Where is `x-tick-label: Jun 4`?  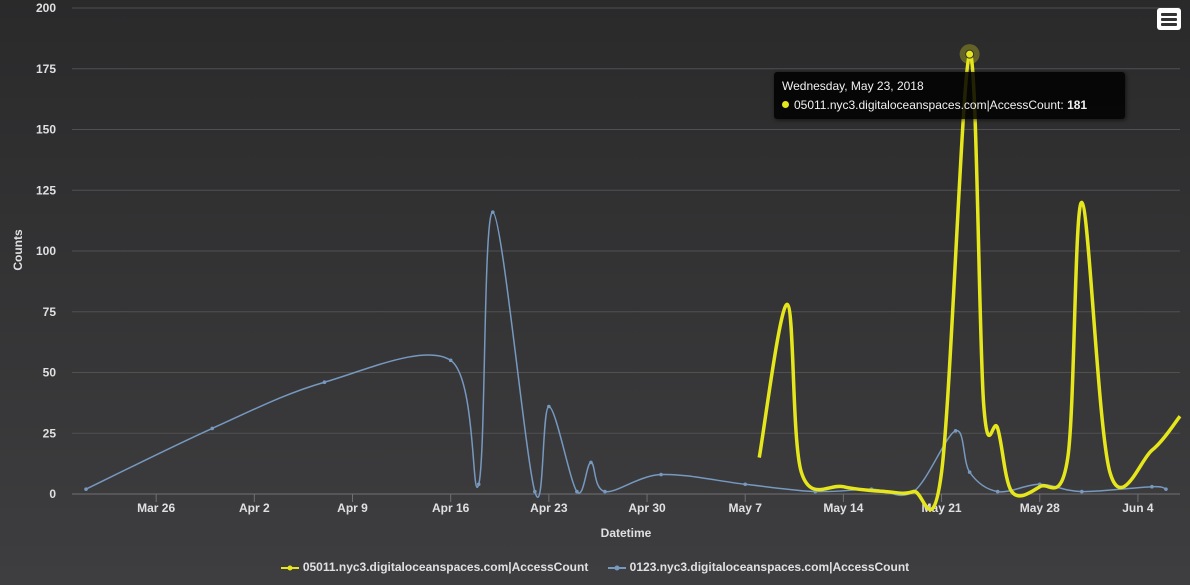
x-tick-label: Jun 4 is located at coordinates (1138, 508).